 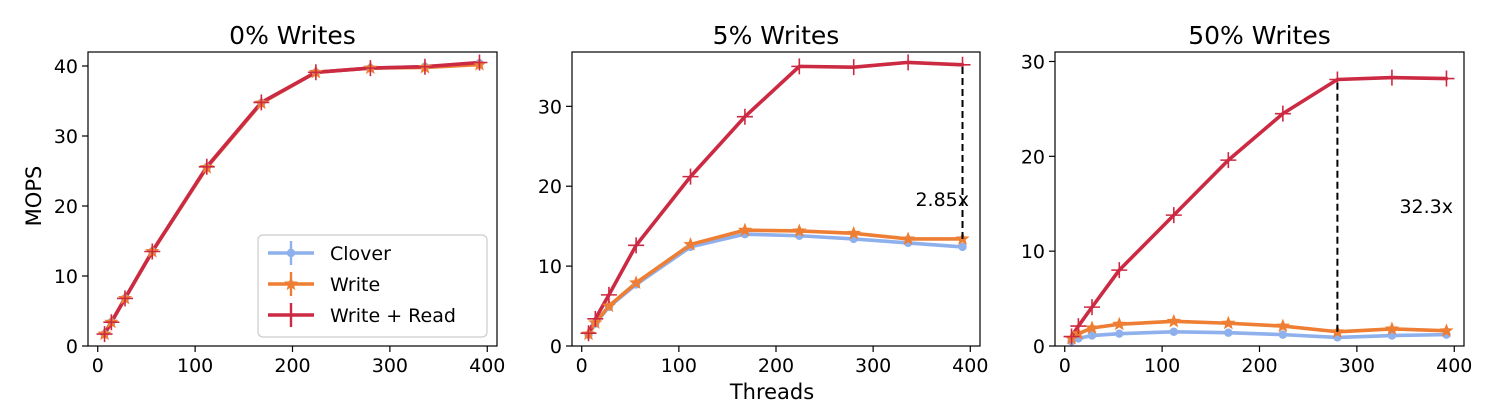 I want to click on legend-entry: Write + Read, so click(x=362, y=315).